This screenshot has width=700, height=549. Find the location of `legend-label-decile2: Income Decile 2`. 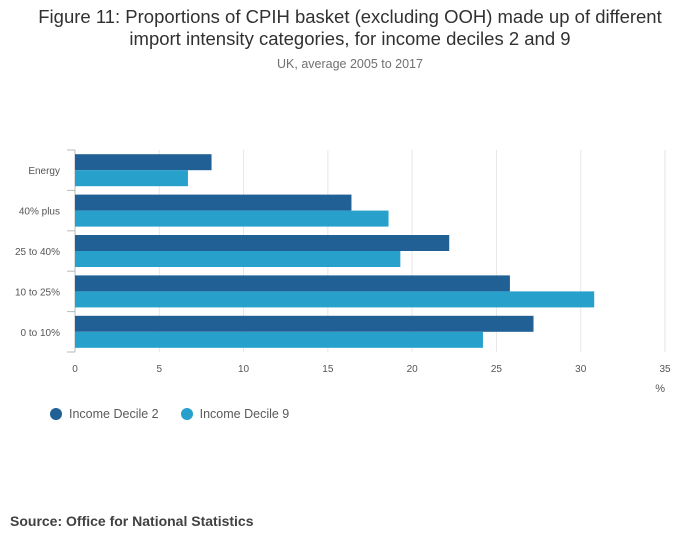

legend-label-decile2: Income Decile 2 is located at coordinates (114, 414).